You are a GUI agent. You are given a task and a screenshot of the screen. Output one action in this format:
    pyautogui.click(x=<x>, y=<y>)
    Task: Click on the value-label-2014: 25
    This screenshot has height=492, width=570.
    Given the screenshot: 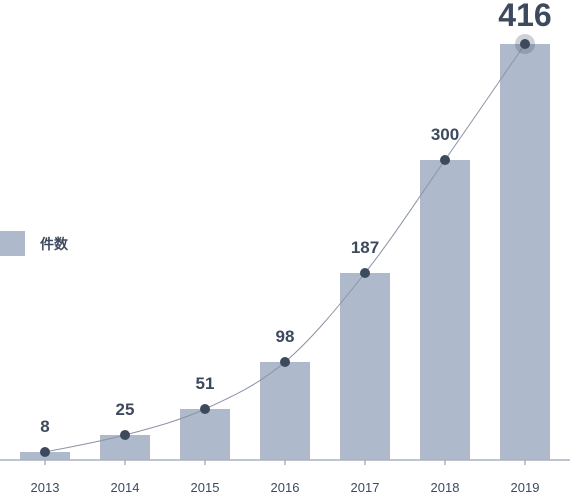 What is the action you would take?
    pyautogui.click(x=125, y=409)
    